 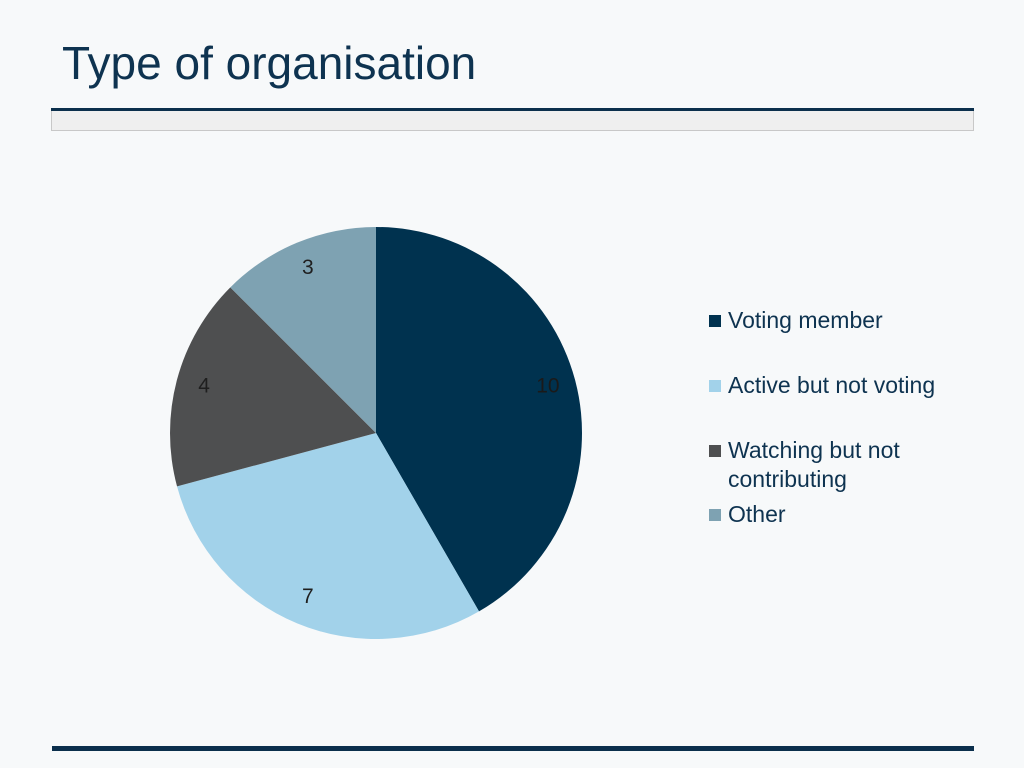 What do you see at coordinates (513, 748) in the screenshot?
I see `footer-divider` at bounding box center [513, 748].